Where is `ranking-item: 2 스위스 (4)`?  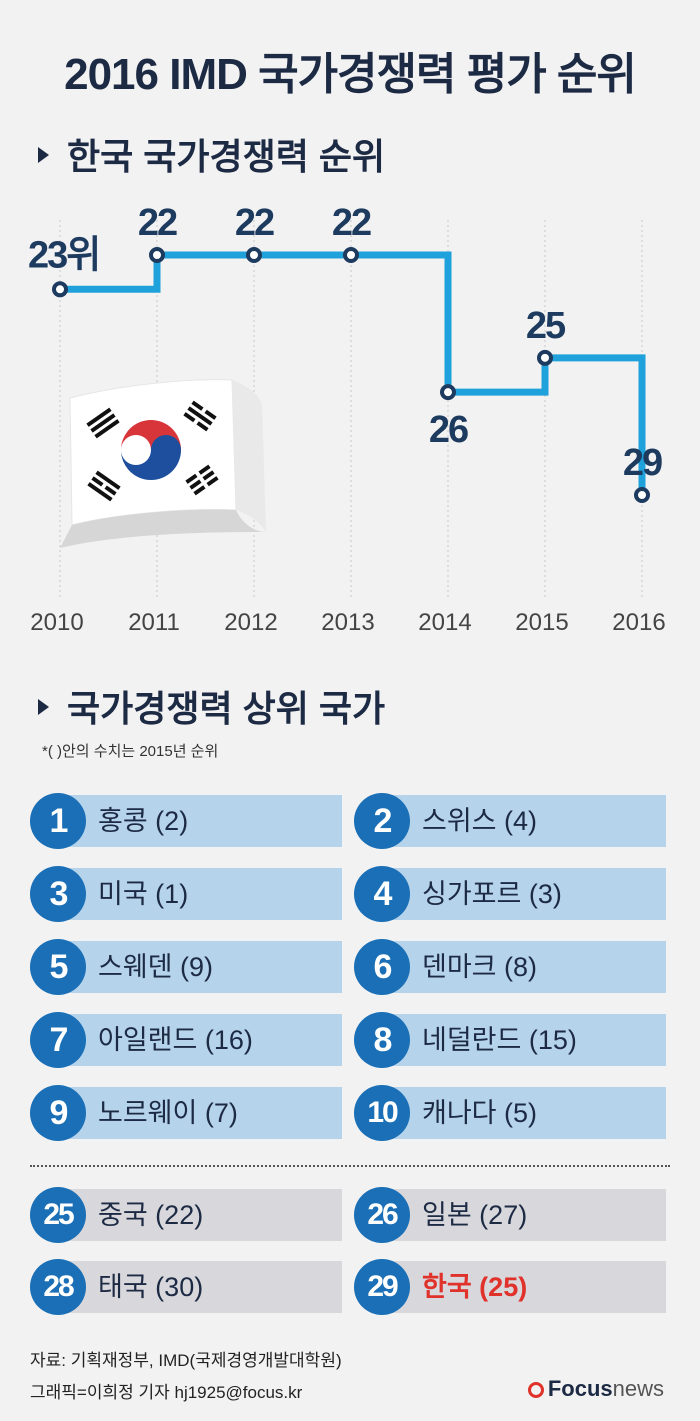 ranking-item: 2 스위스 (4) is located at coordinates (510, 821).